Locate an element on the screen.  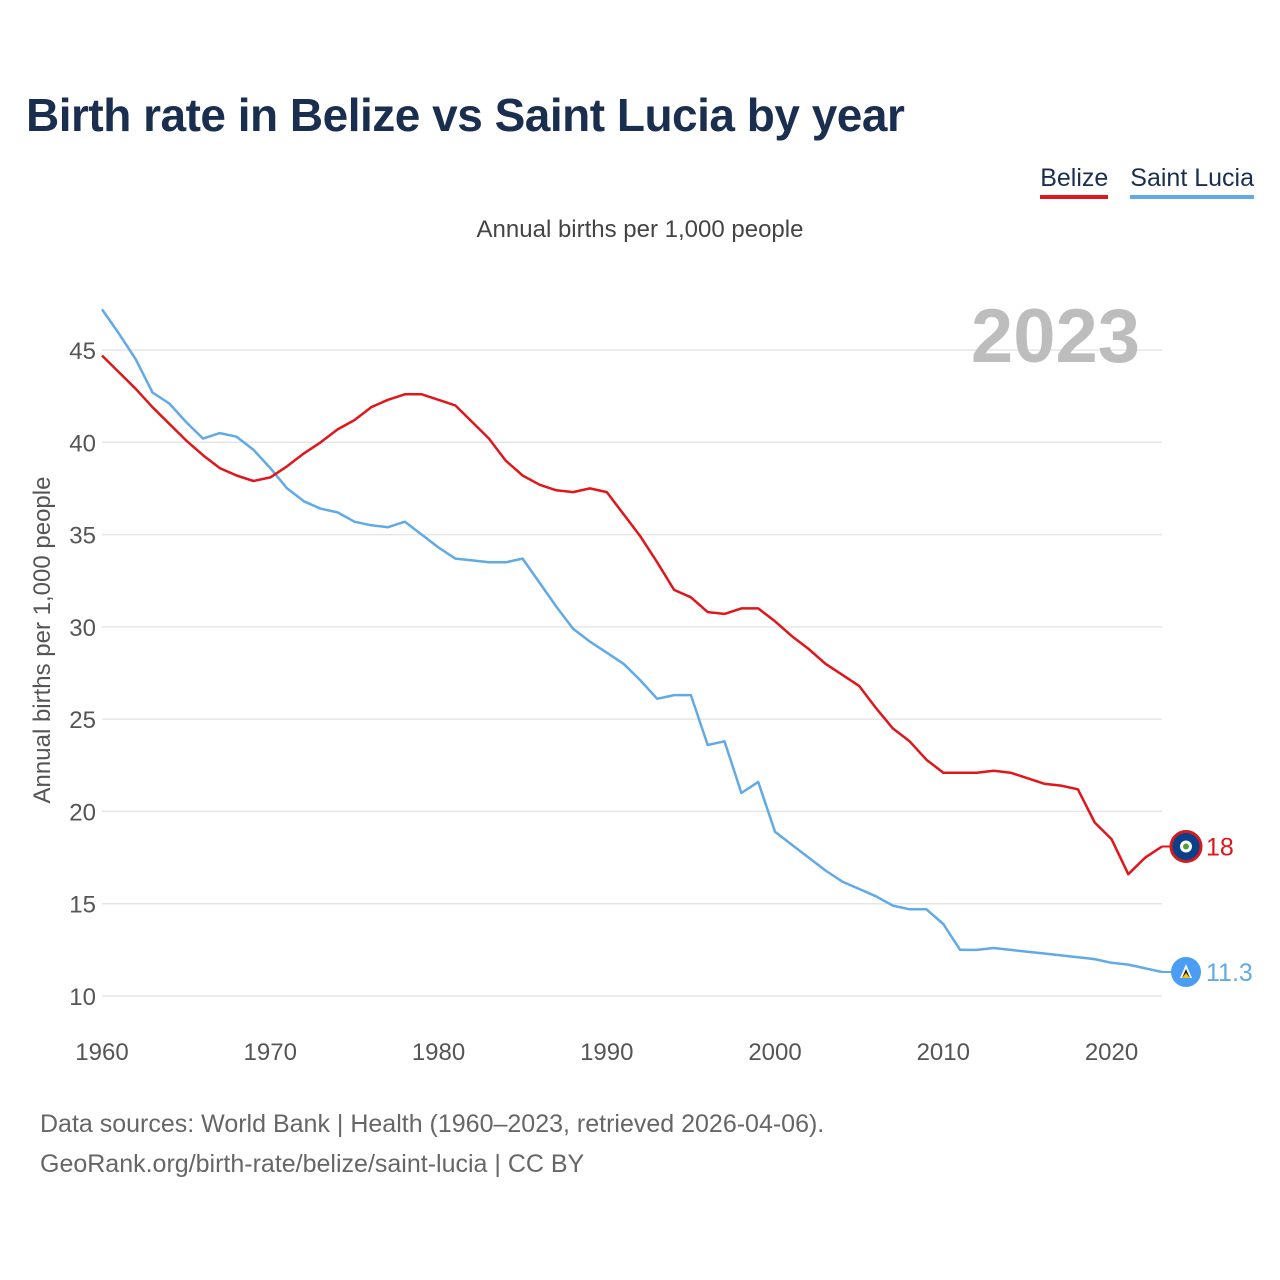
legend-item-saint-lucia: Saint Lucia is located at coordinates (1192, 181).